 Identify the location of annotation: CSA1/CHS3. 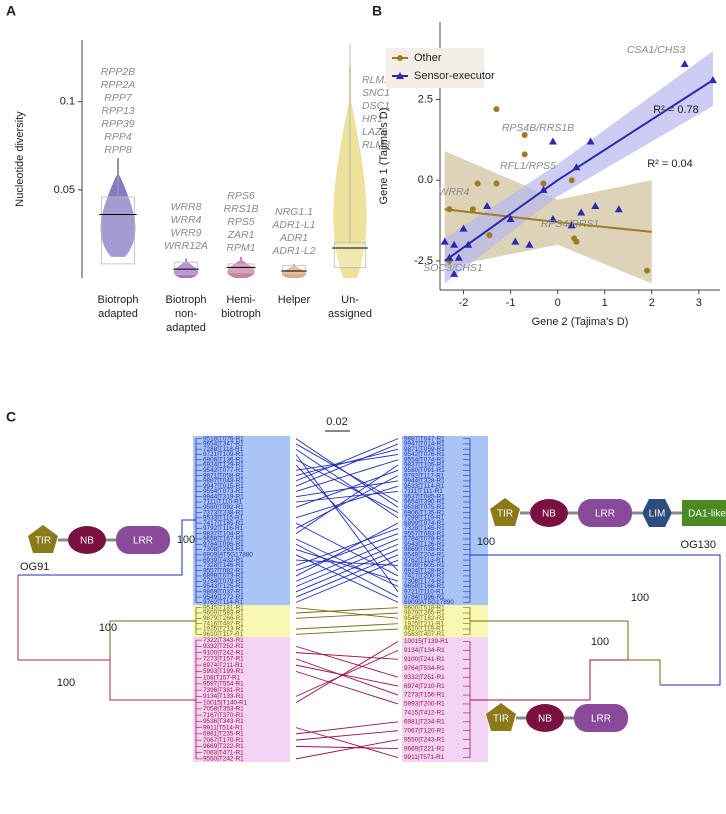
(656, 50).